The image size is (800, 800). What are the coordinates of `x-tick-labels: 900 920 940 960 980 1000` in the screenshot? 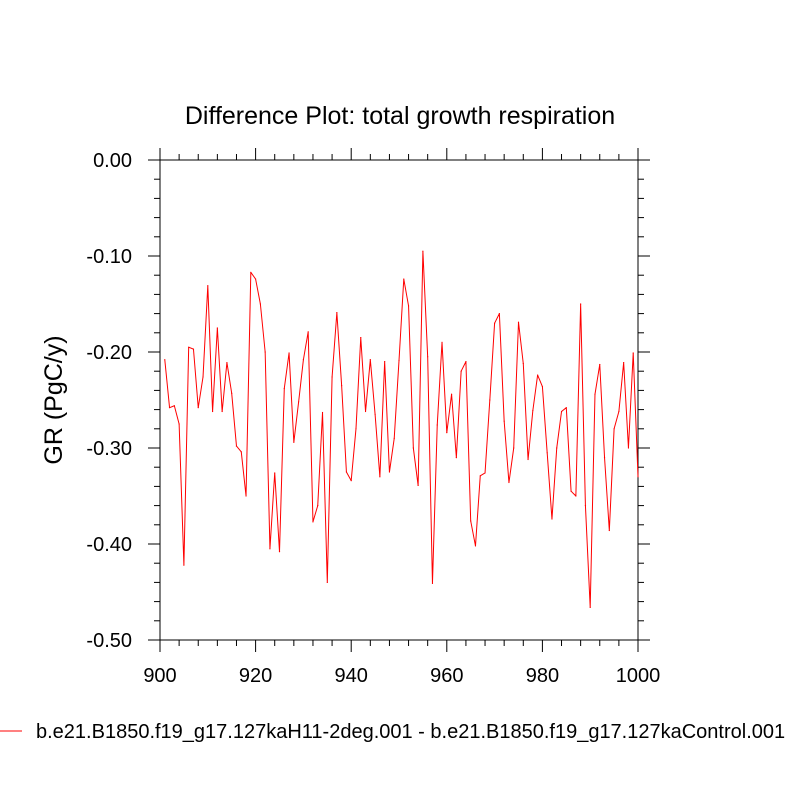 It's located at (401, 676).